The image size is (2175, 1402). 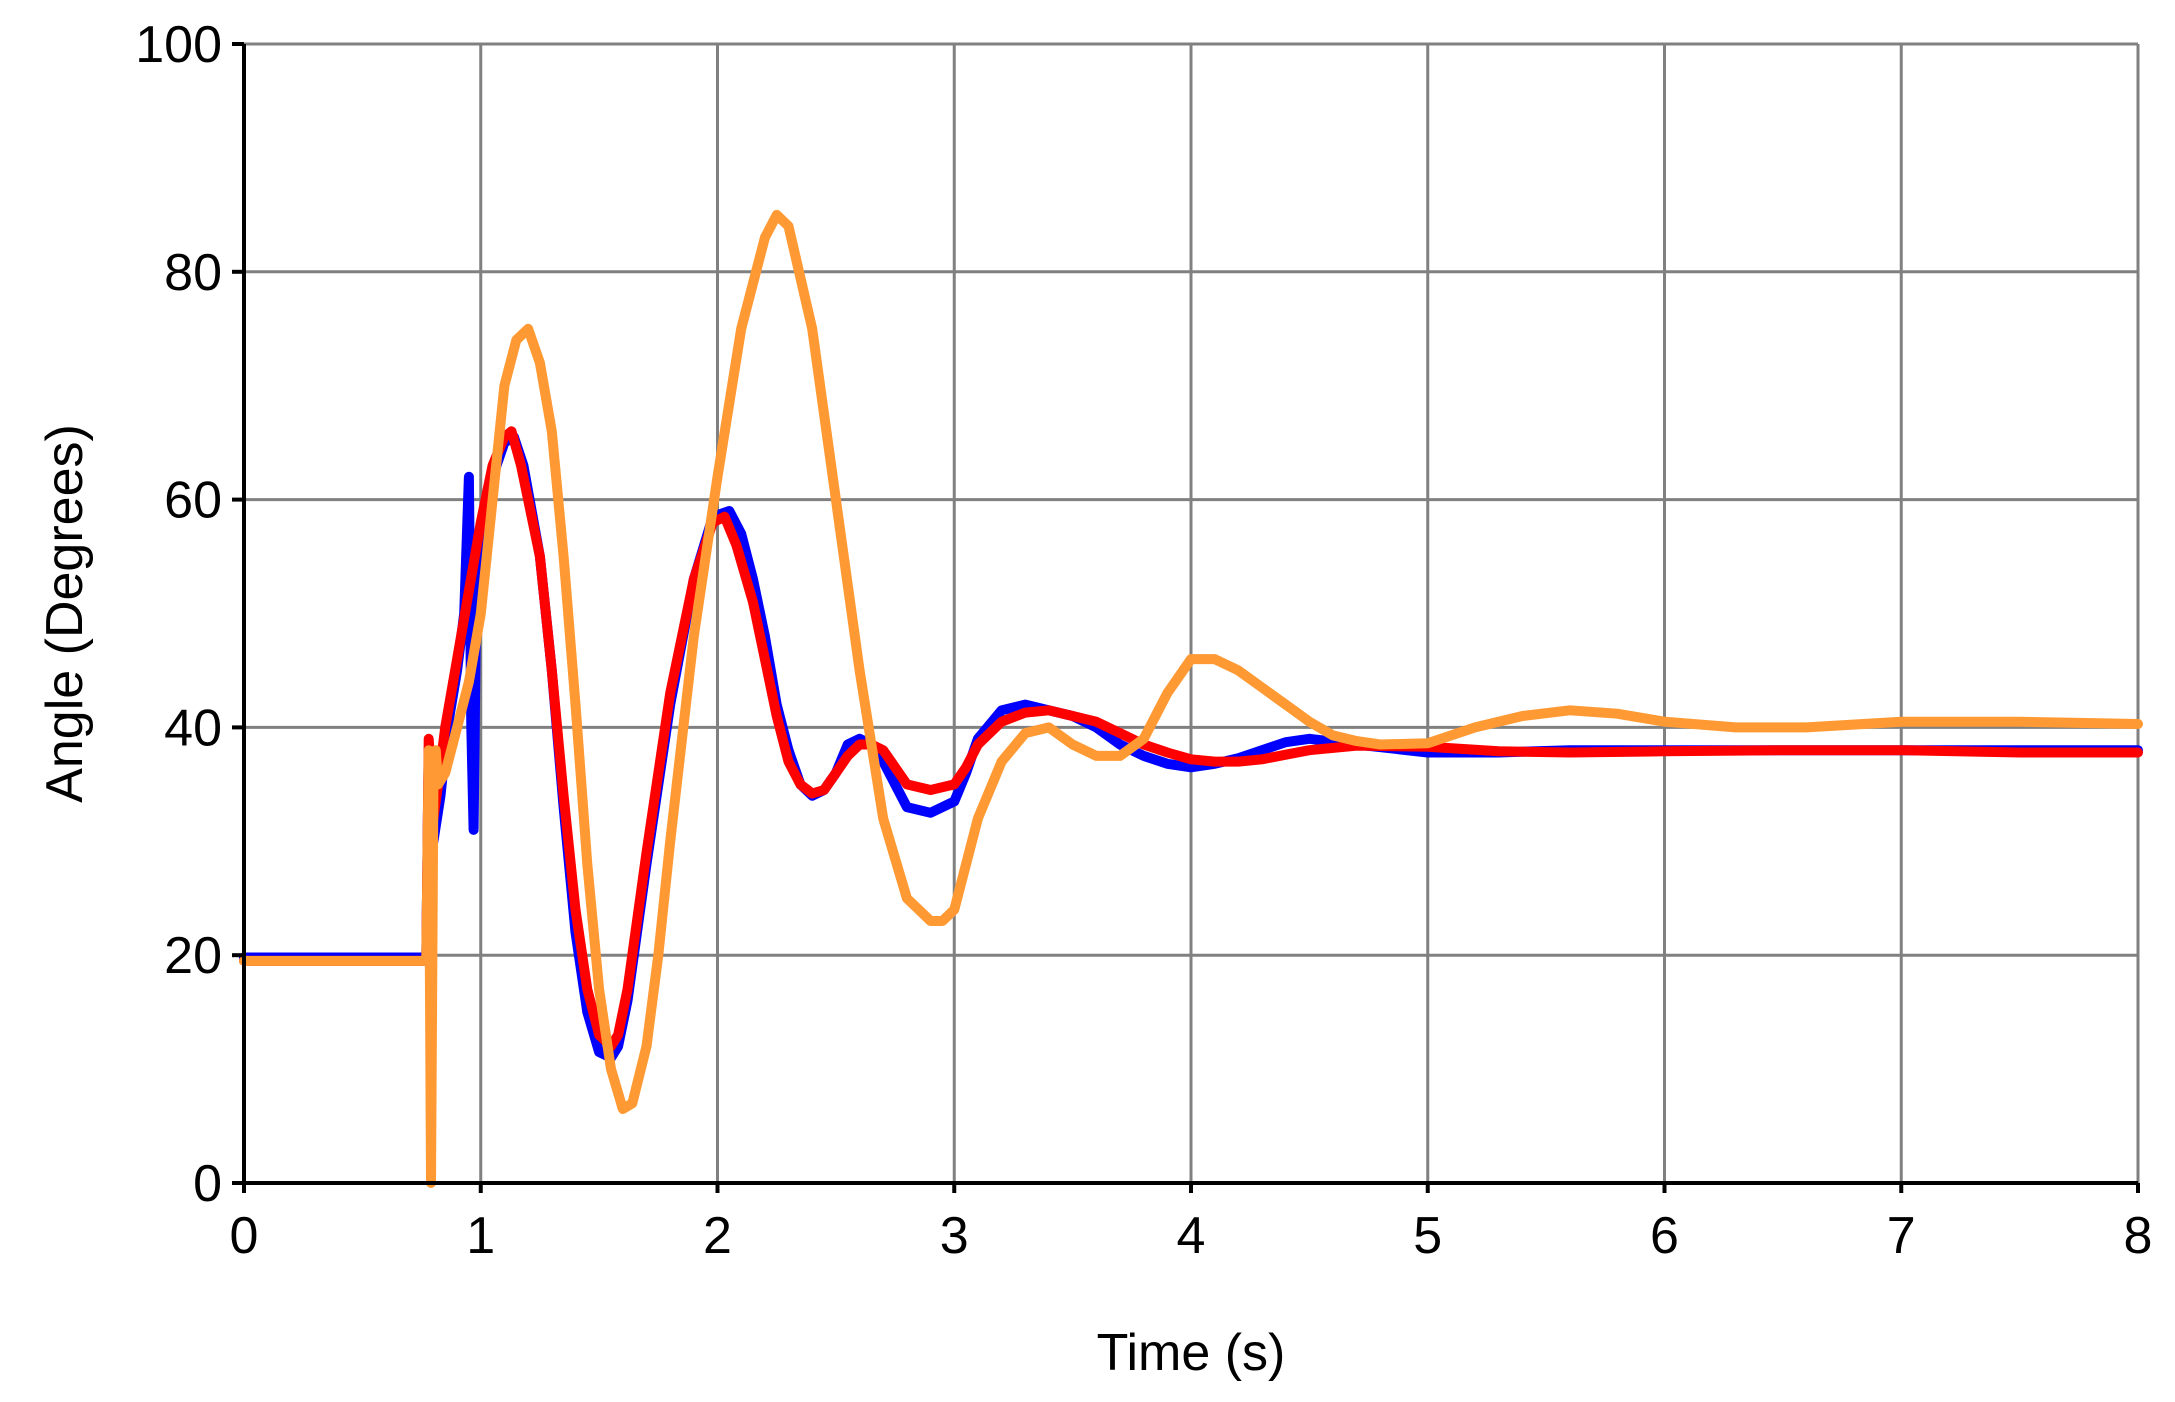 What do you see at coordinates (954, 1236) in the screenshot?
I see `x-tick-label: 3` at bounding box center [954, 1236].